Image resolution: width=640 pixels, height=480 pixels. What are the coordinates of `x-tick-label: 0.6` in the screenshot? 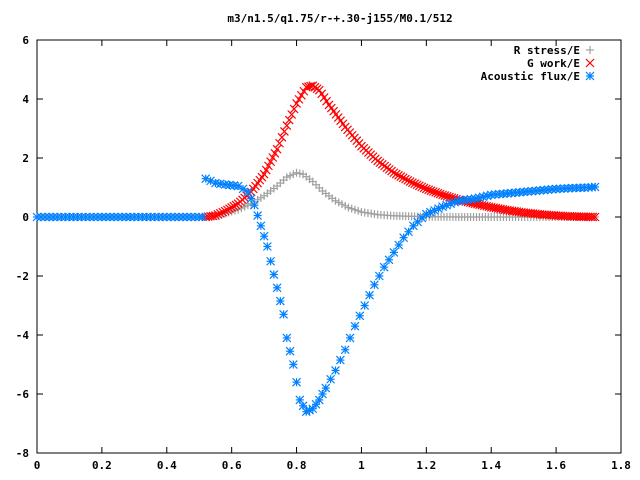 It's located at (232, 465).